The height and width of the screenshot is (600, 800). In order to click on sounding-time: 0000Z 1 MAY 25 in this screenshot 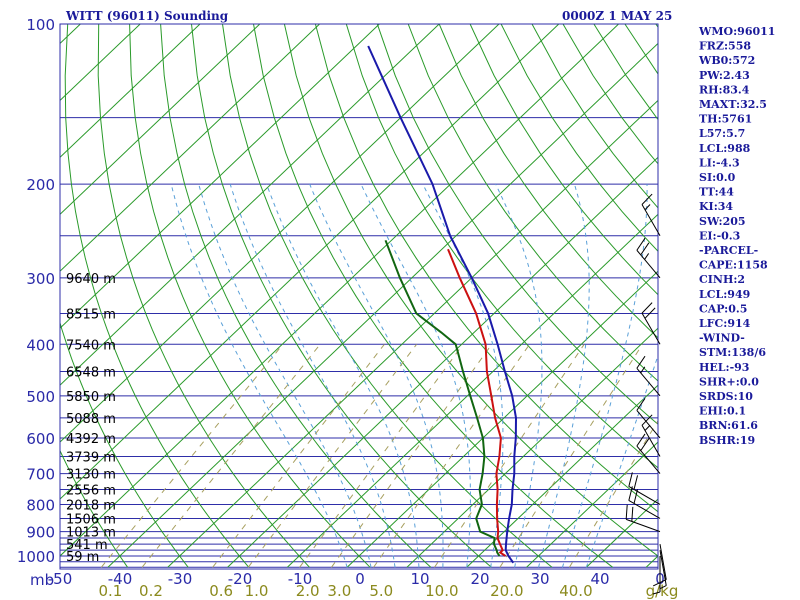, I will do `click(617, 16)`.